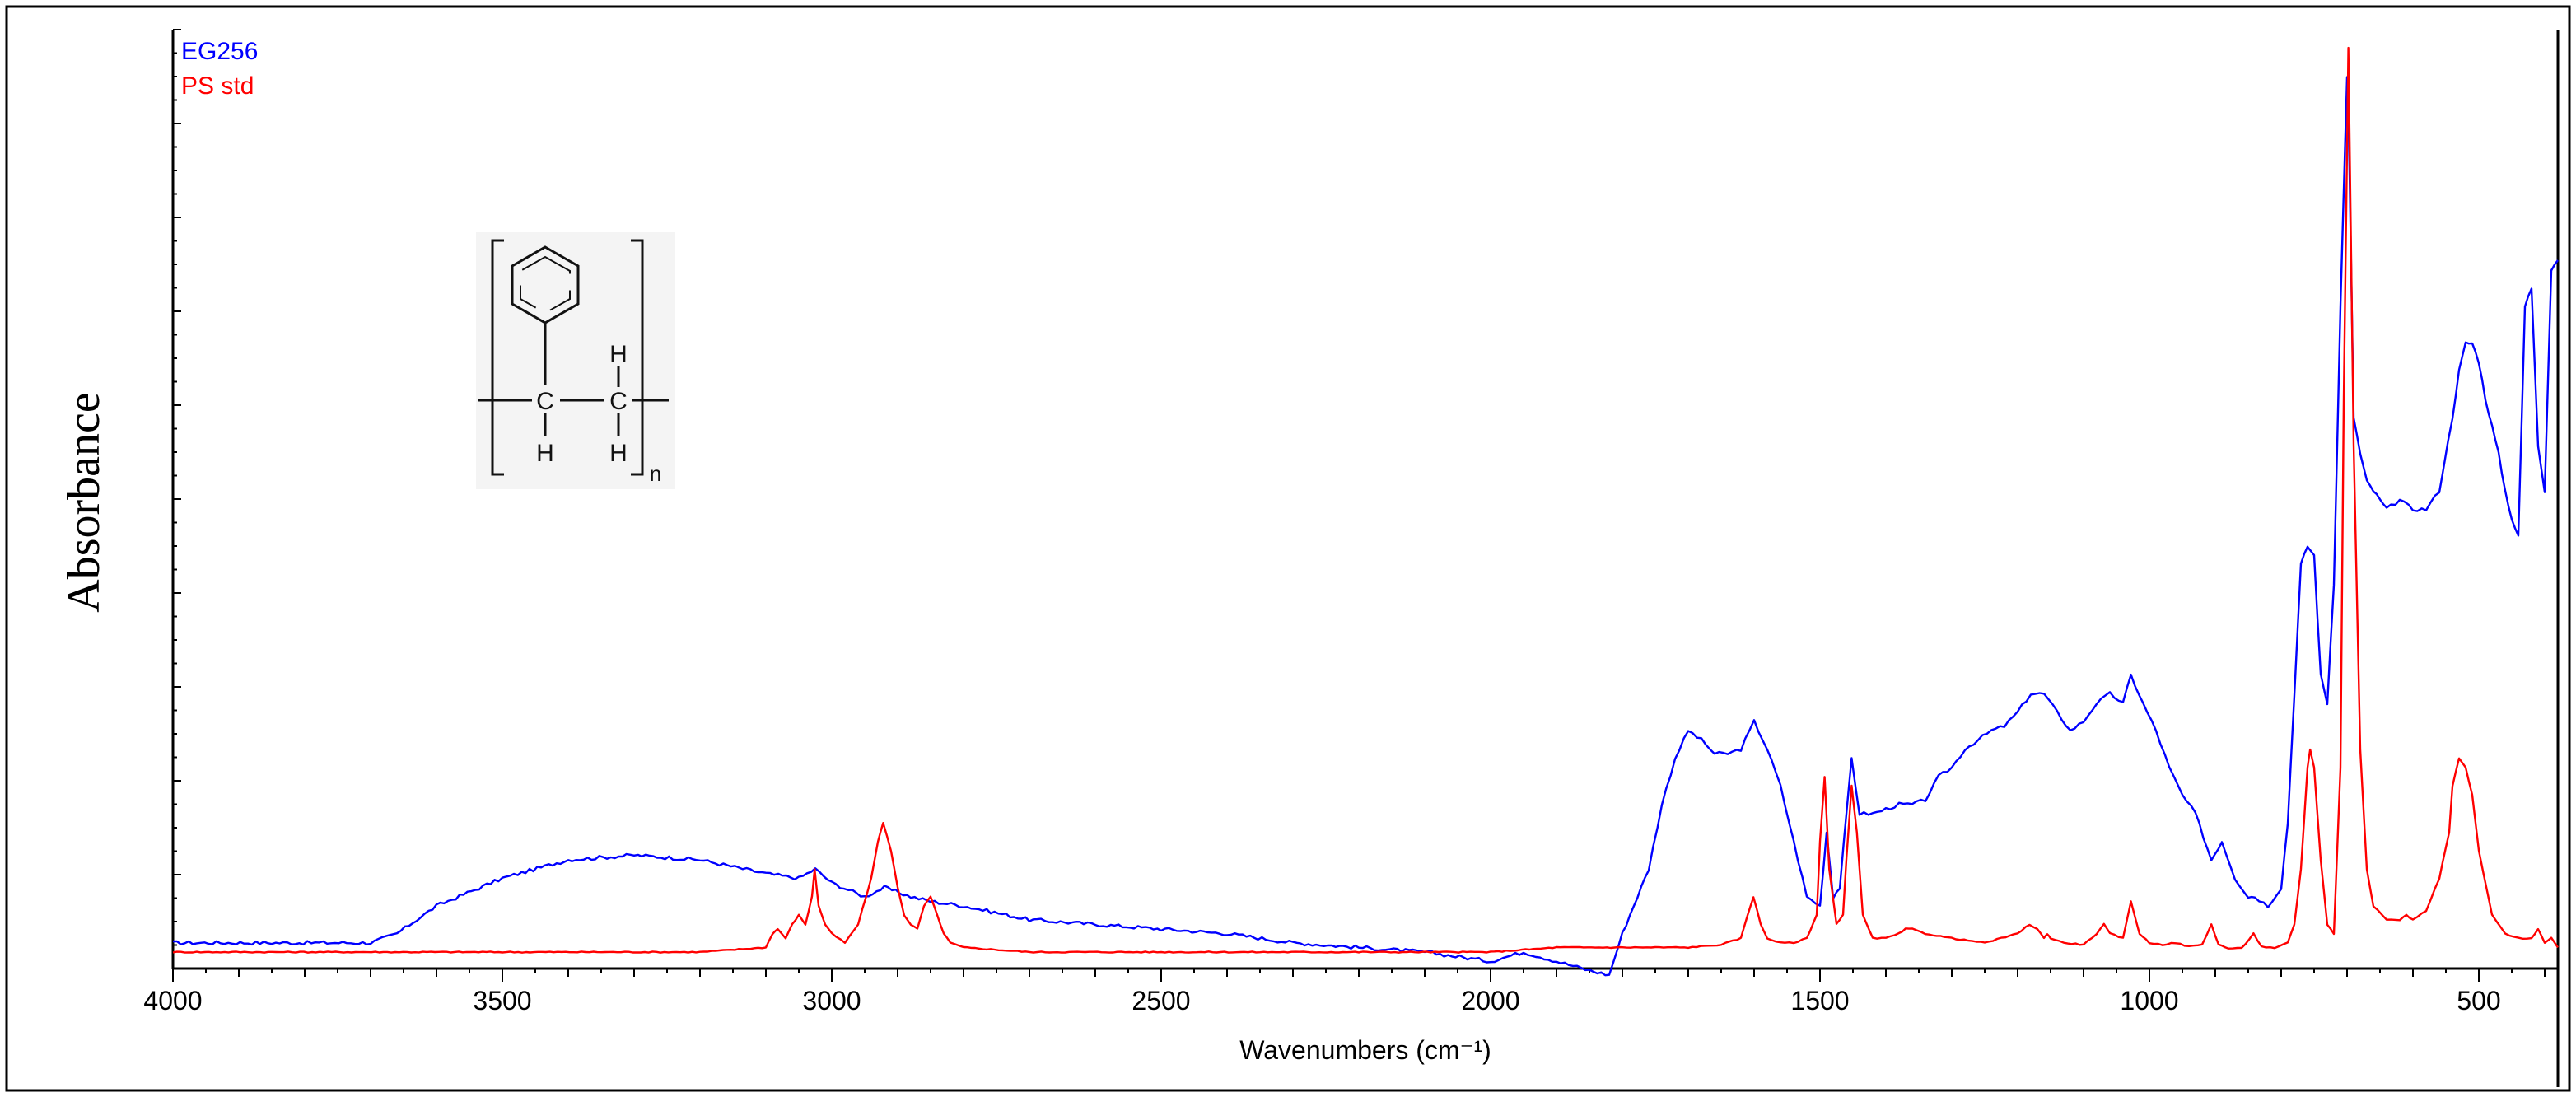 This screenshot has height=1097, width=2576. I want to click on benzene-double-bonds, so click(545, 285).